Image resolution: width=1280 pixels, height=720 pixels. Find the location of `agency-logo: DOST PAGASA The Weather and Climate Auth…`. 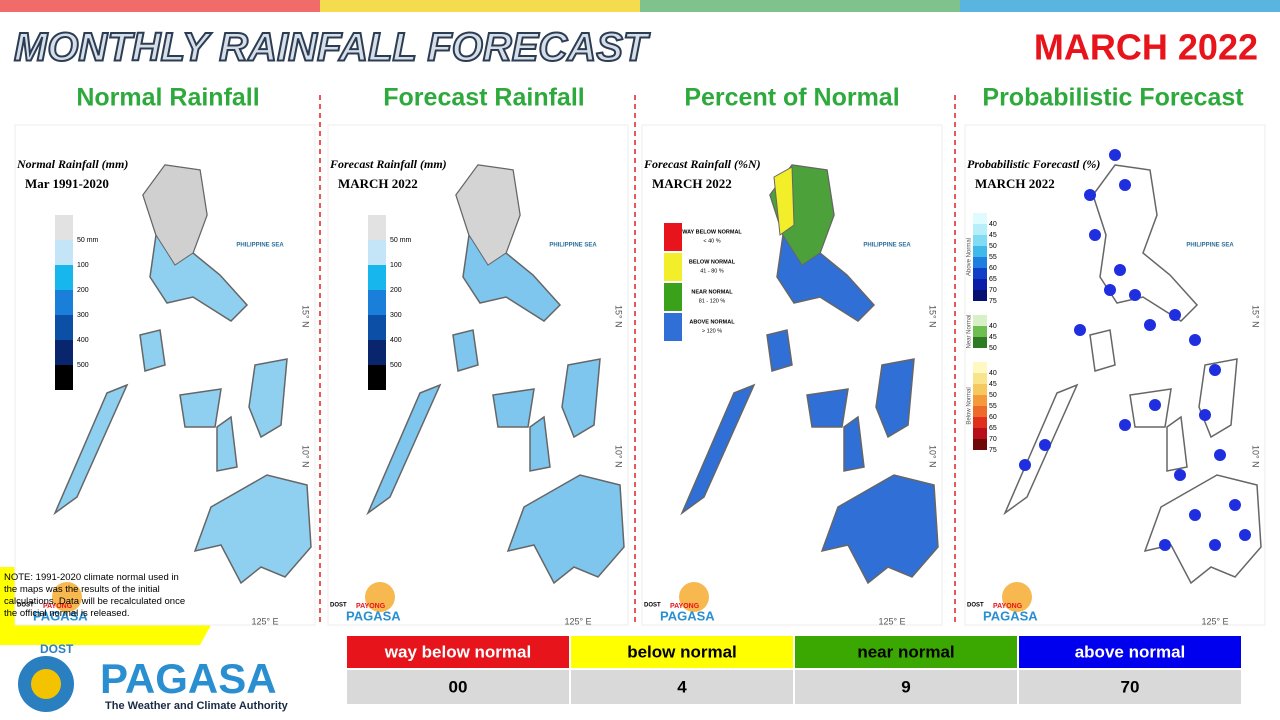

agency-logo: DOST PAGASA The Weather and Climate Auth… is located at coordinates (153, 677).